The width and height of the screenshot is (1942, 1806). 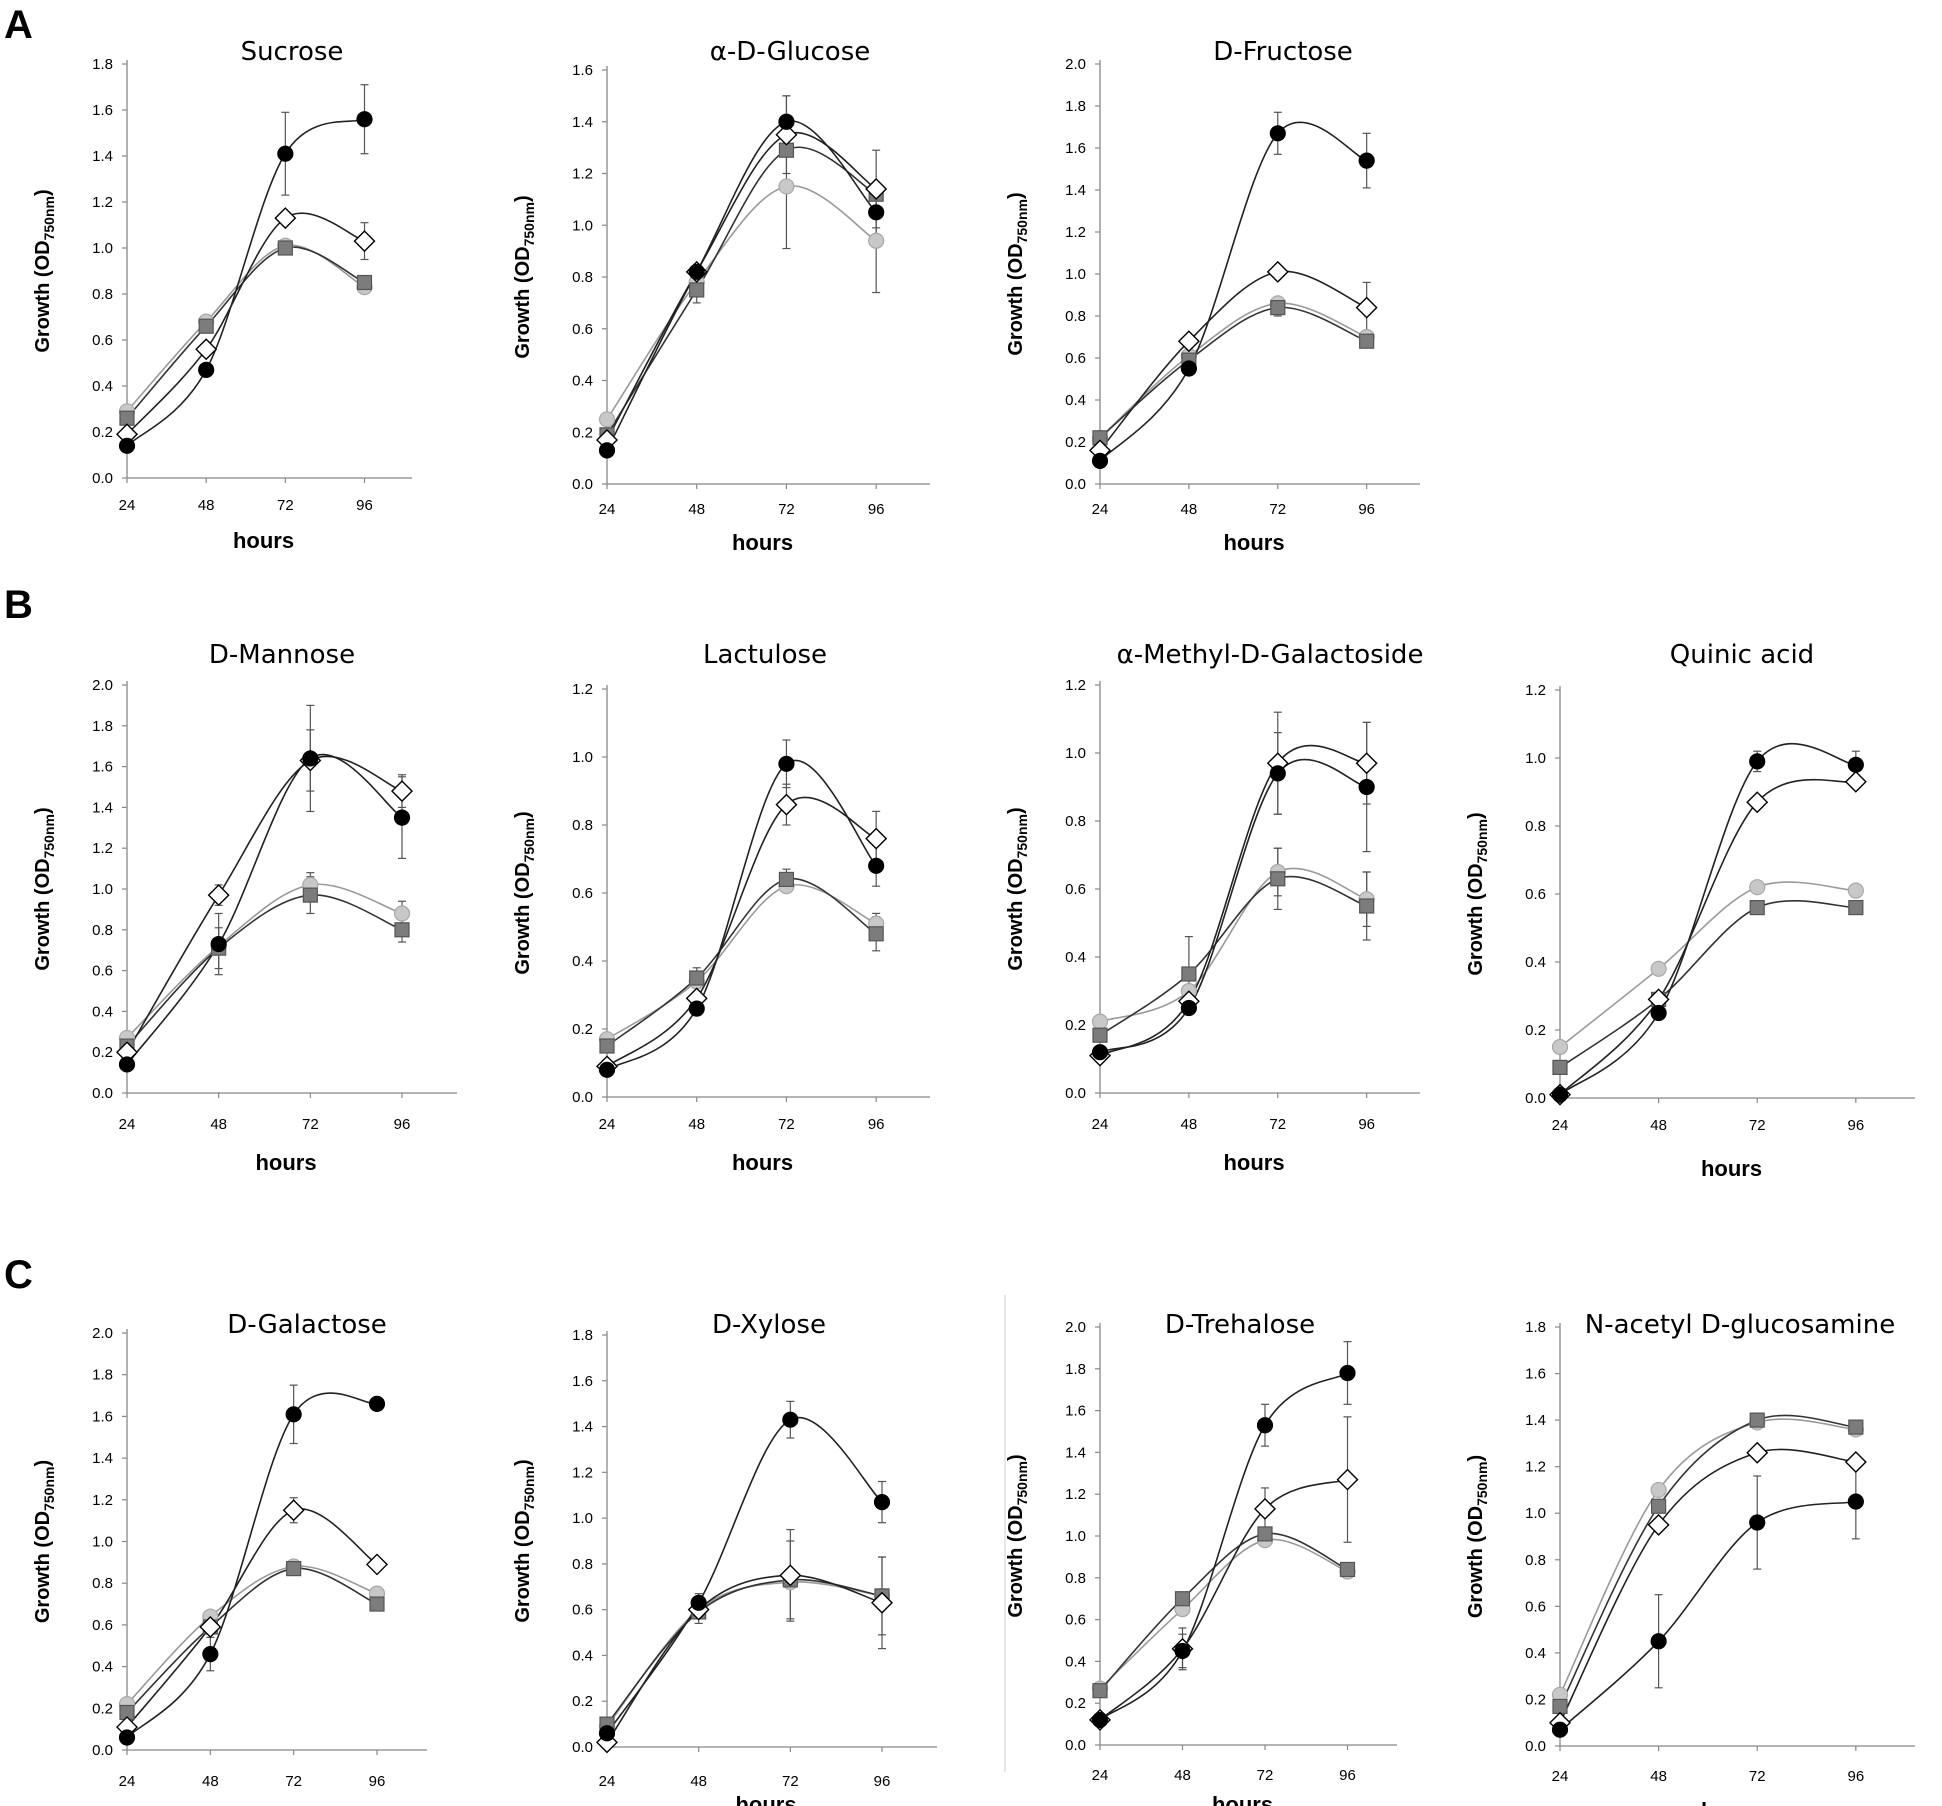 What do you see at coordinates (18, 1275) in the screenshot?
I see `panel-label-c: C` at bounding box center [18, 1275].